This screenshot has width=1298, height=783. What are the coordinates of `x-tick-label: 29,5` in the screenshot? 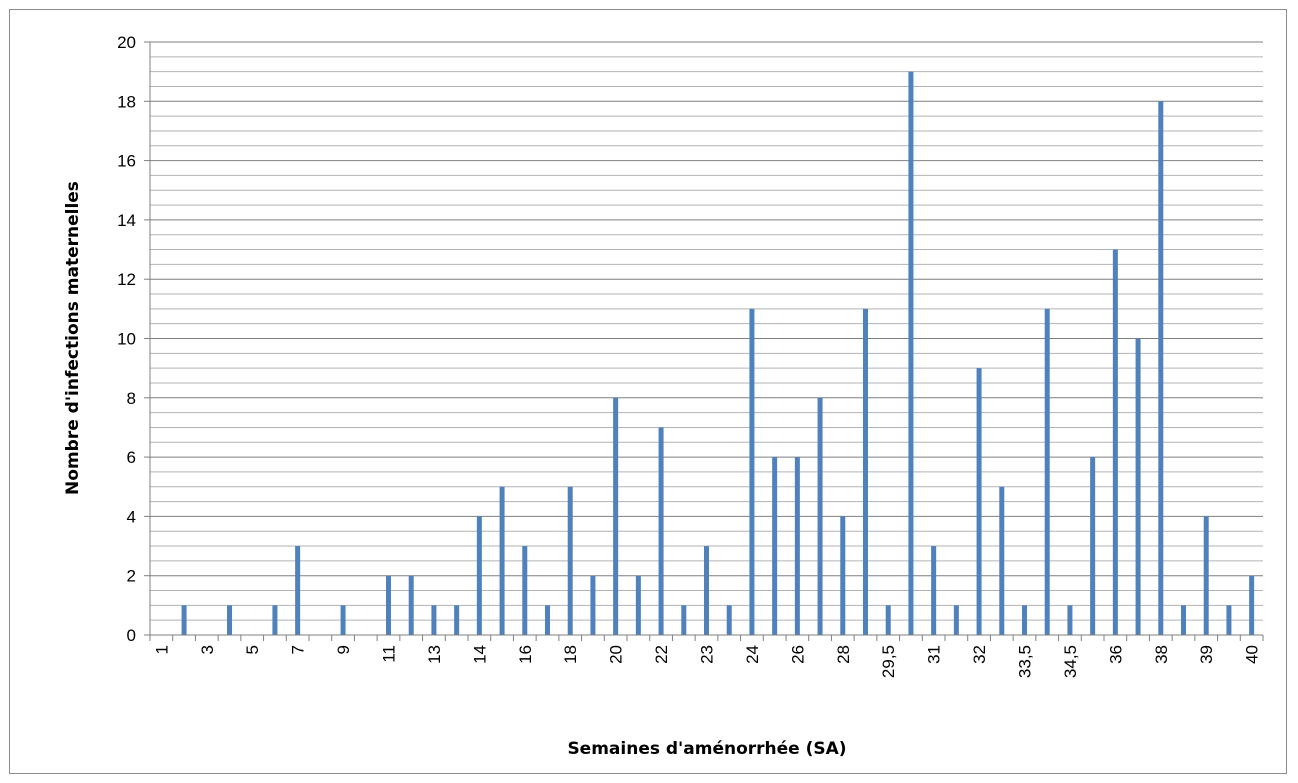 It's located at (888, 661).